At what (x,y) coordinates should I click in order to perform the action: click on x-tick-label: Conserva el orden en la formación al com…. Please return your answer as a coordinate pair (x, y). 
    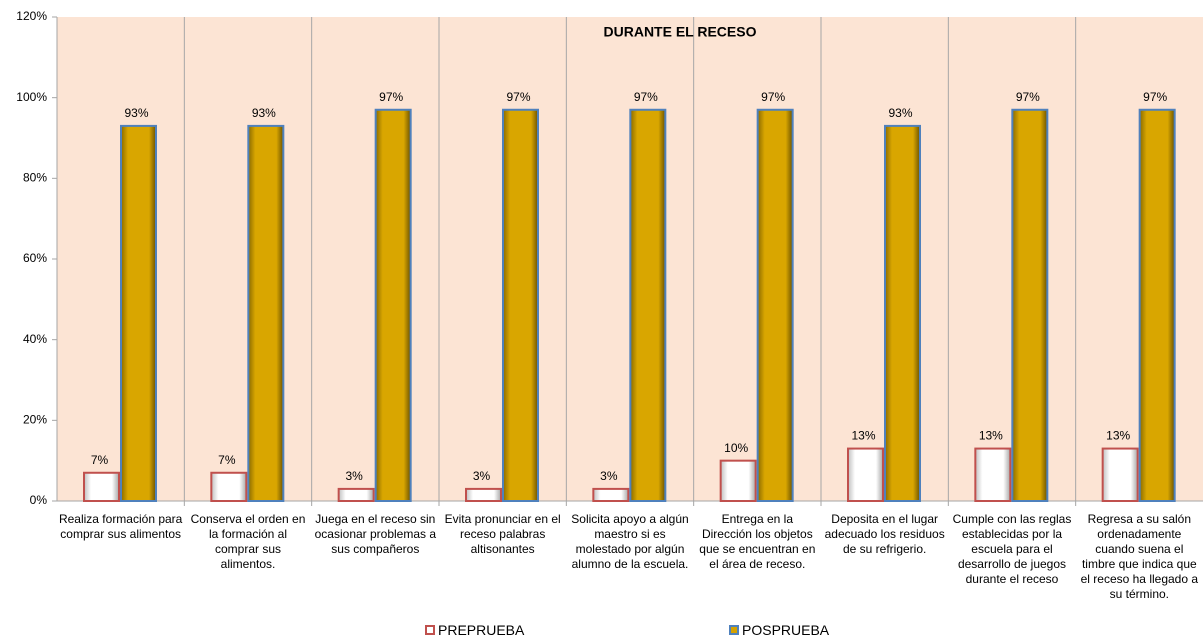
    Looking at the image, I should click on (248, 541).